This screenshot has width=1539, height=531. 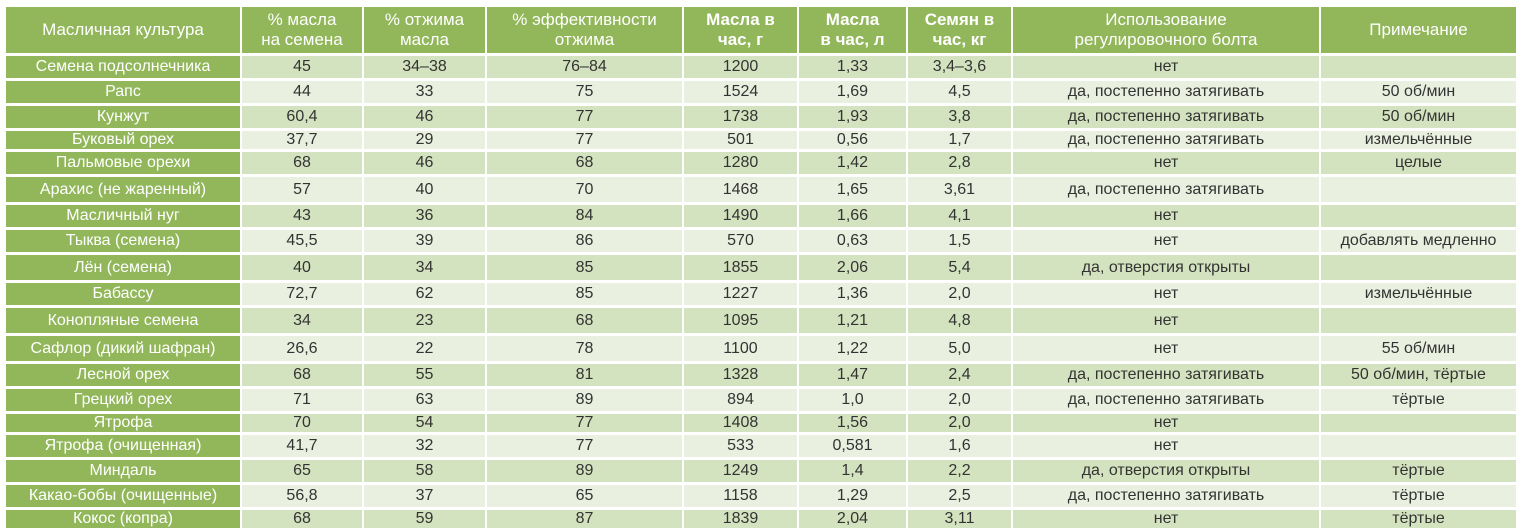 What do you see at coordinates (424, 320) in the screenshot?
I see `cell-press-percent: 23` at bounding box center [424, 320].